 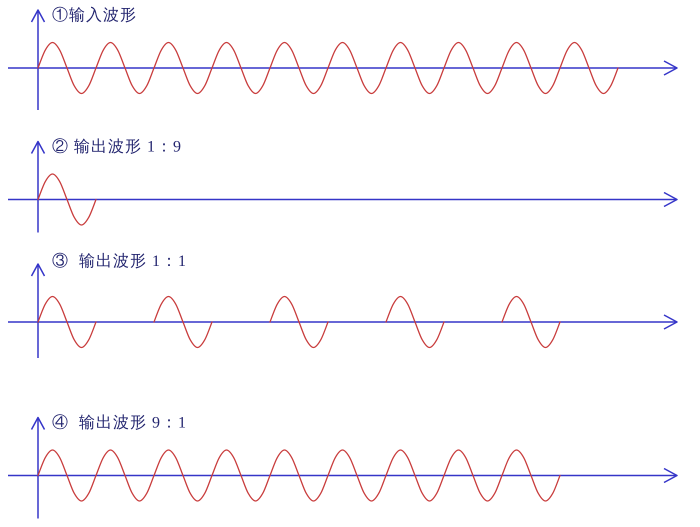 What do you see at coordinates (119, 423) in the screenshot?
I see `chart-title: ④ 输出波形 9：1` at bounding box center [119, 423].